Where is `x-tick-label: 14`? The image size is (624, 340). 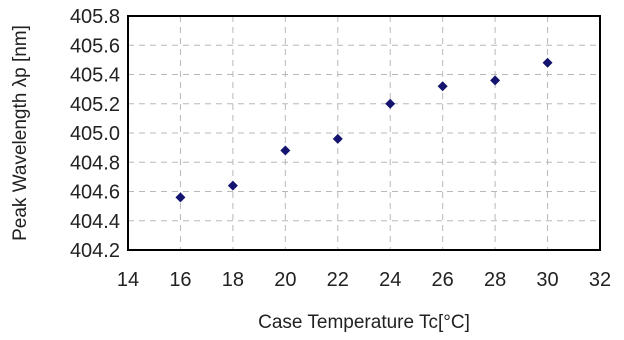 x-tick-label: 14 is located at coordinates (128, 280).